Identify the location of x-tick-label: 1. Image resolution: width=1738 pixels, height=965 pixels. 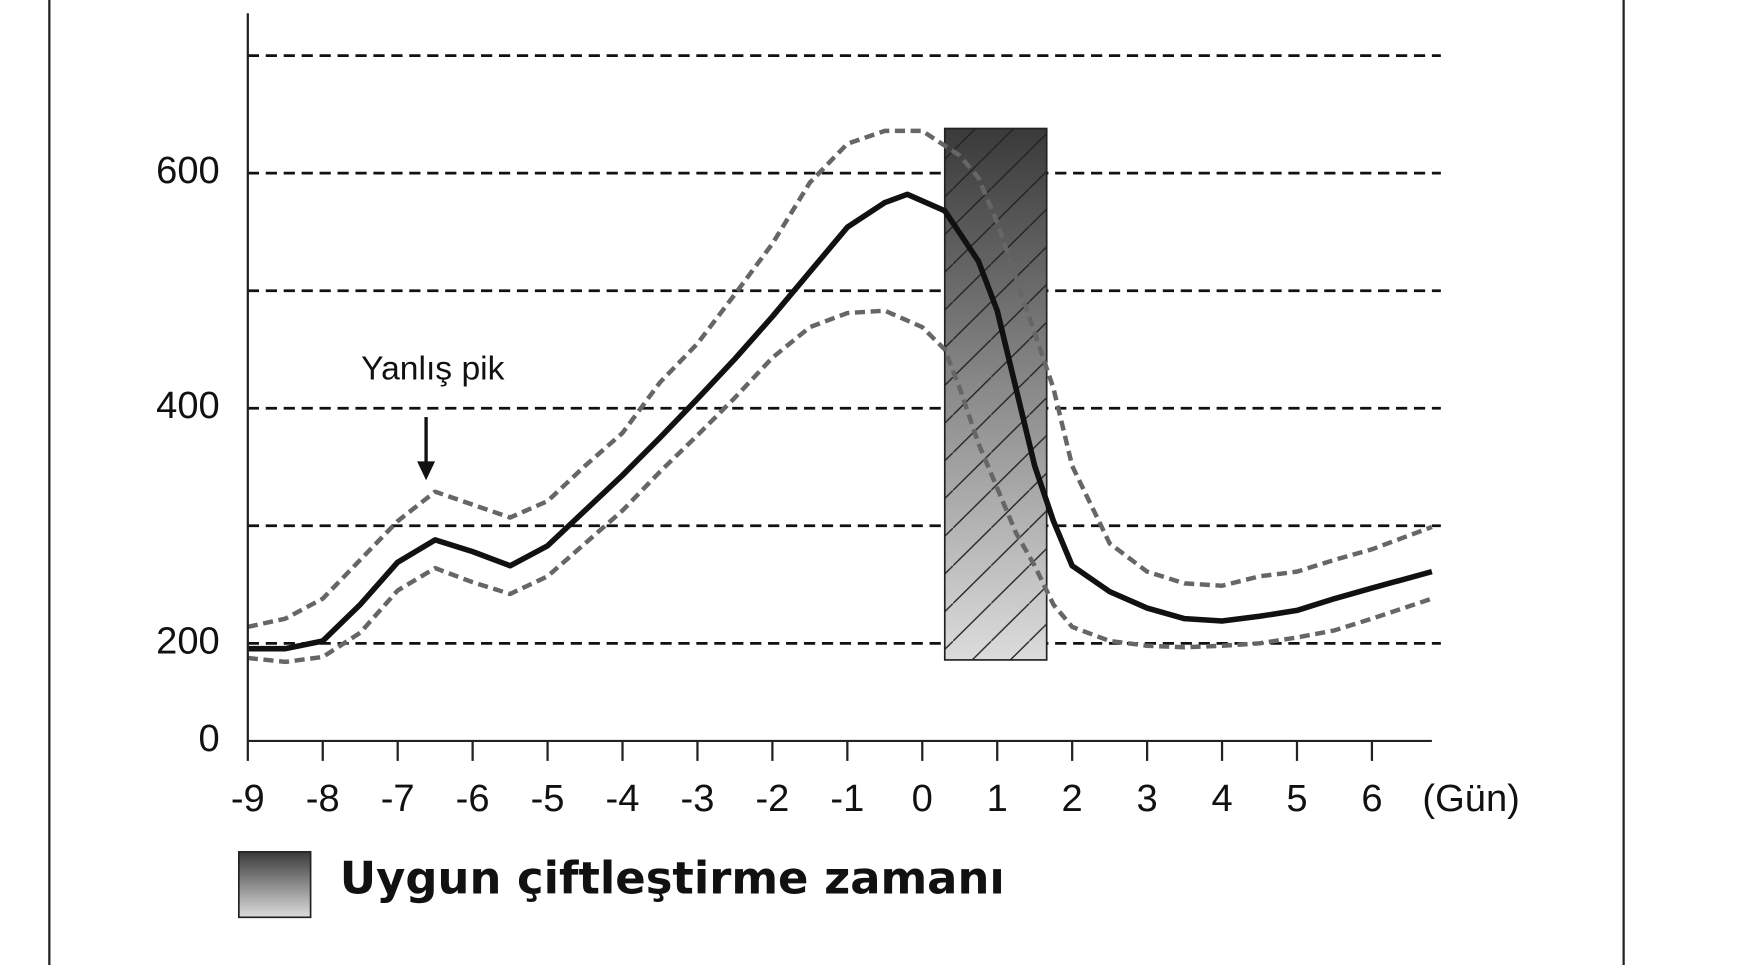
(997, 799).